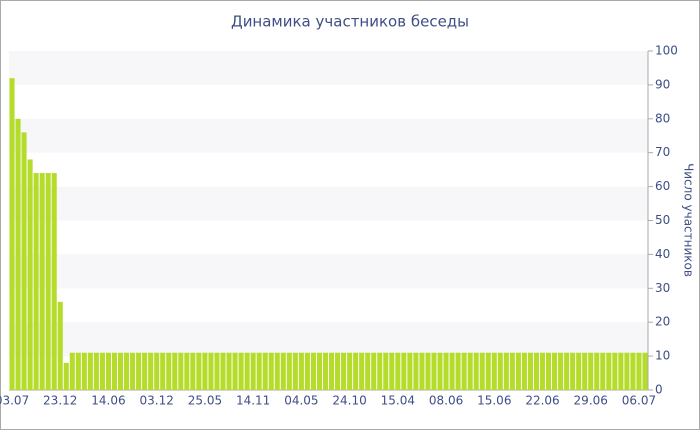 This screenshot has height=434, width=700. What do you see at coordinates (205, 401) in the screenshot?
I see `x-tick-label: 25.05` at bounding box center [205, 401].